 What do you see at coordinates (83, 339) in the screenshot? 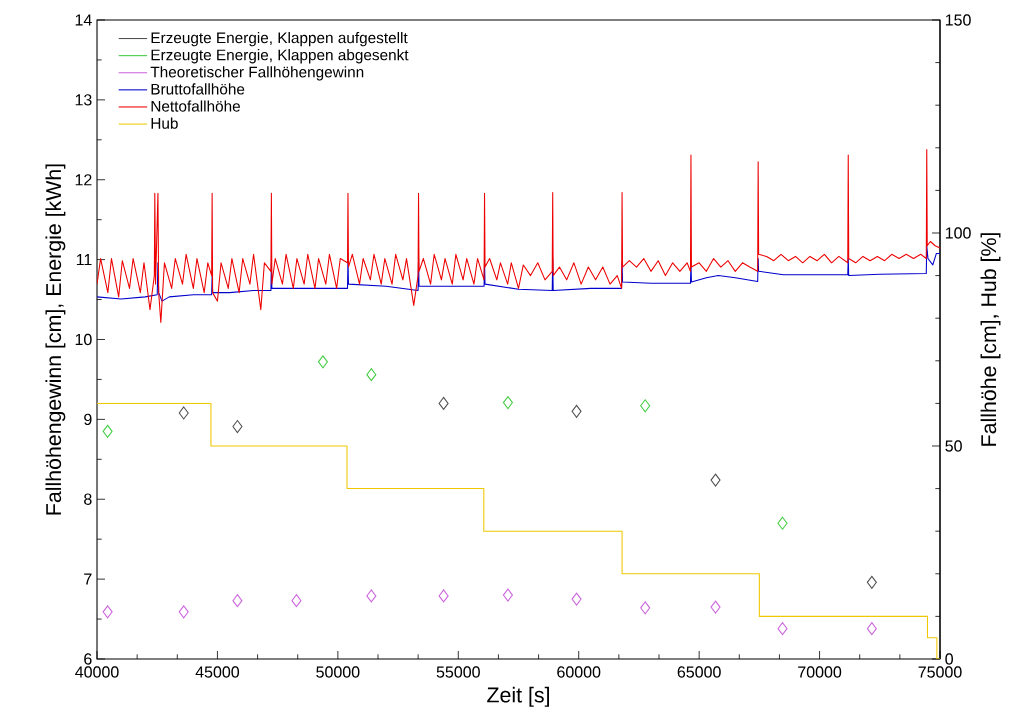
I see `y-tick-label: 10` at bounding box center [83, 339].